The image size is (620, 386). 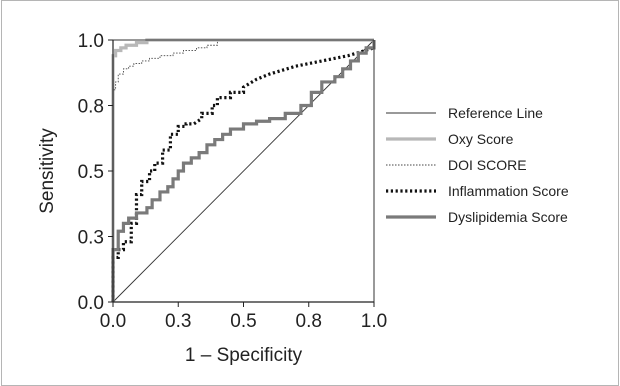 What do you see at coordinates (178, 321) in the screenshot?
I see `x-tick-label: 0.3` at bounding box center [178, 321].